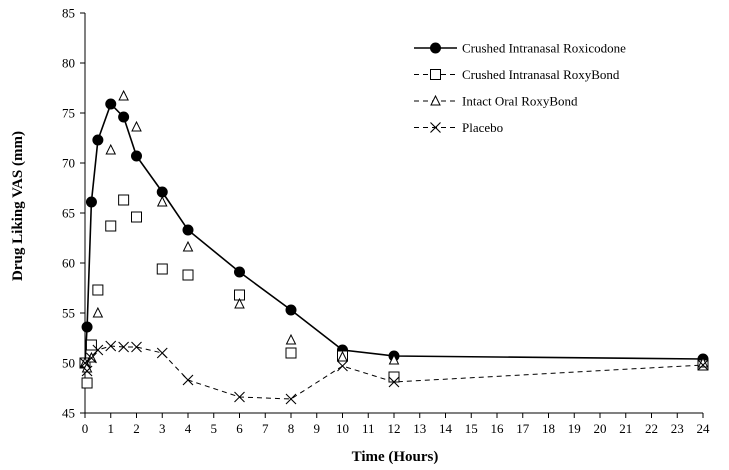  Describe the element at coordinates (214, 428) in the screenshot. I see `x-tick-label: 5` at that location.